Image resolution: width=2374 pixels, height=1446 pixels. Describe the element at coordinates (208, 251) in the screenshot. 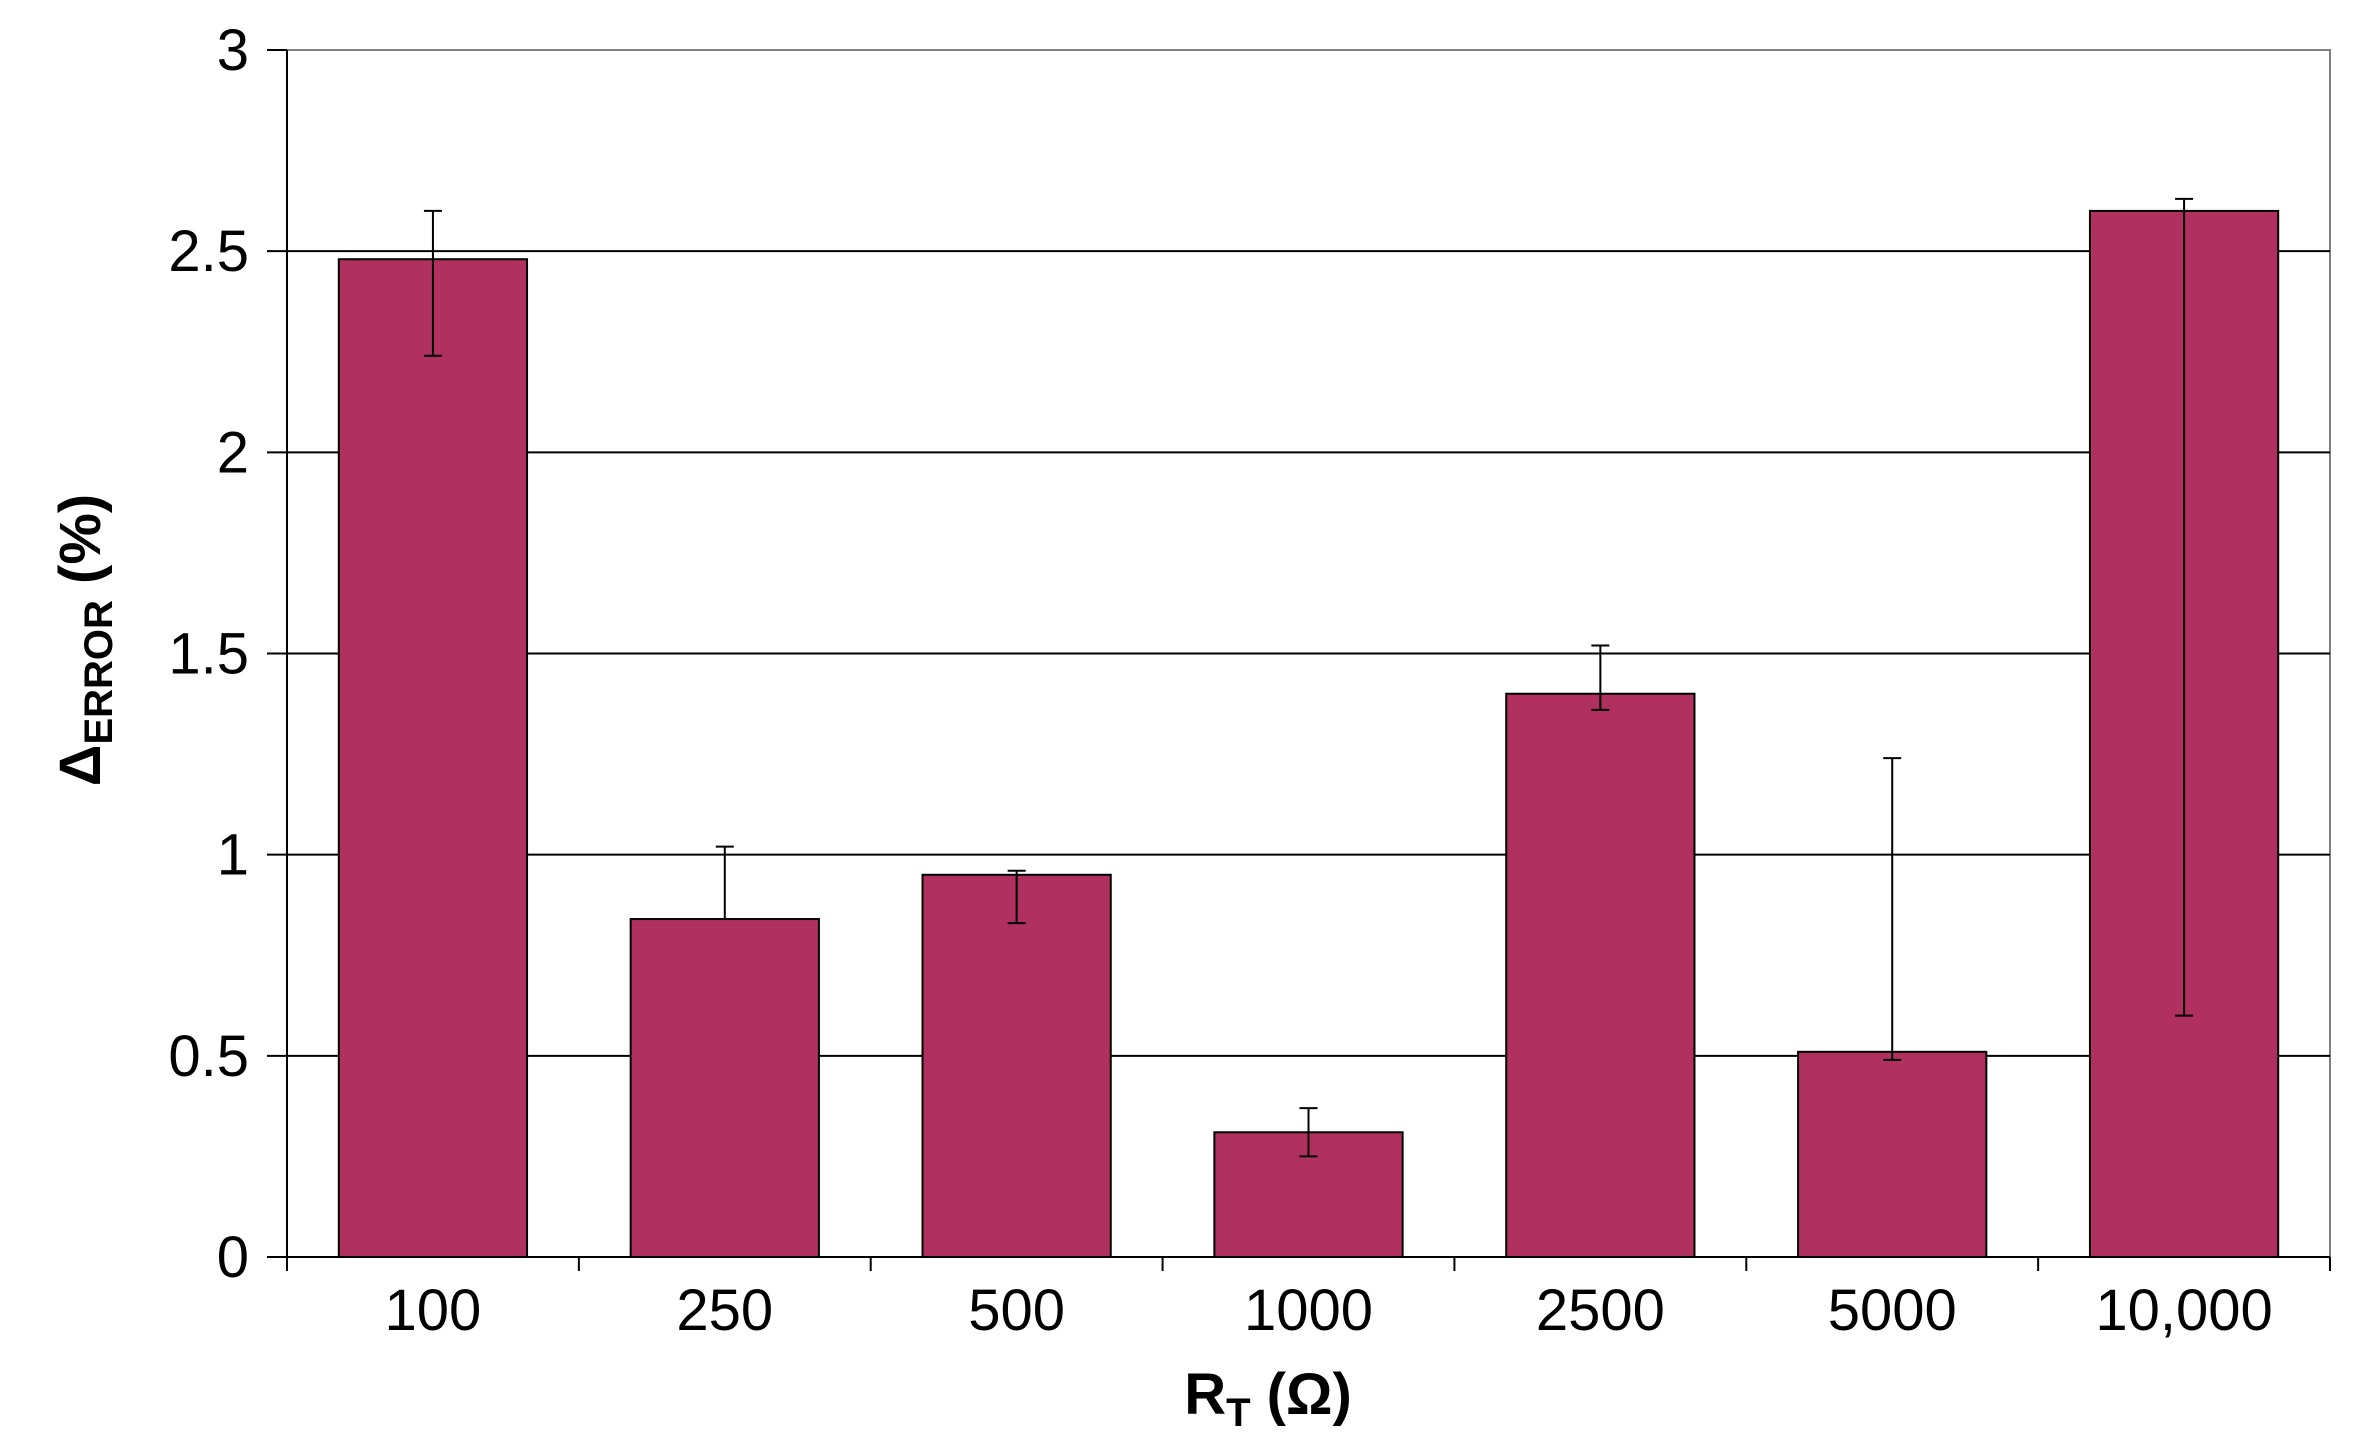

I see `y-tick-label: 2.5` at that location.